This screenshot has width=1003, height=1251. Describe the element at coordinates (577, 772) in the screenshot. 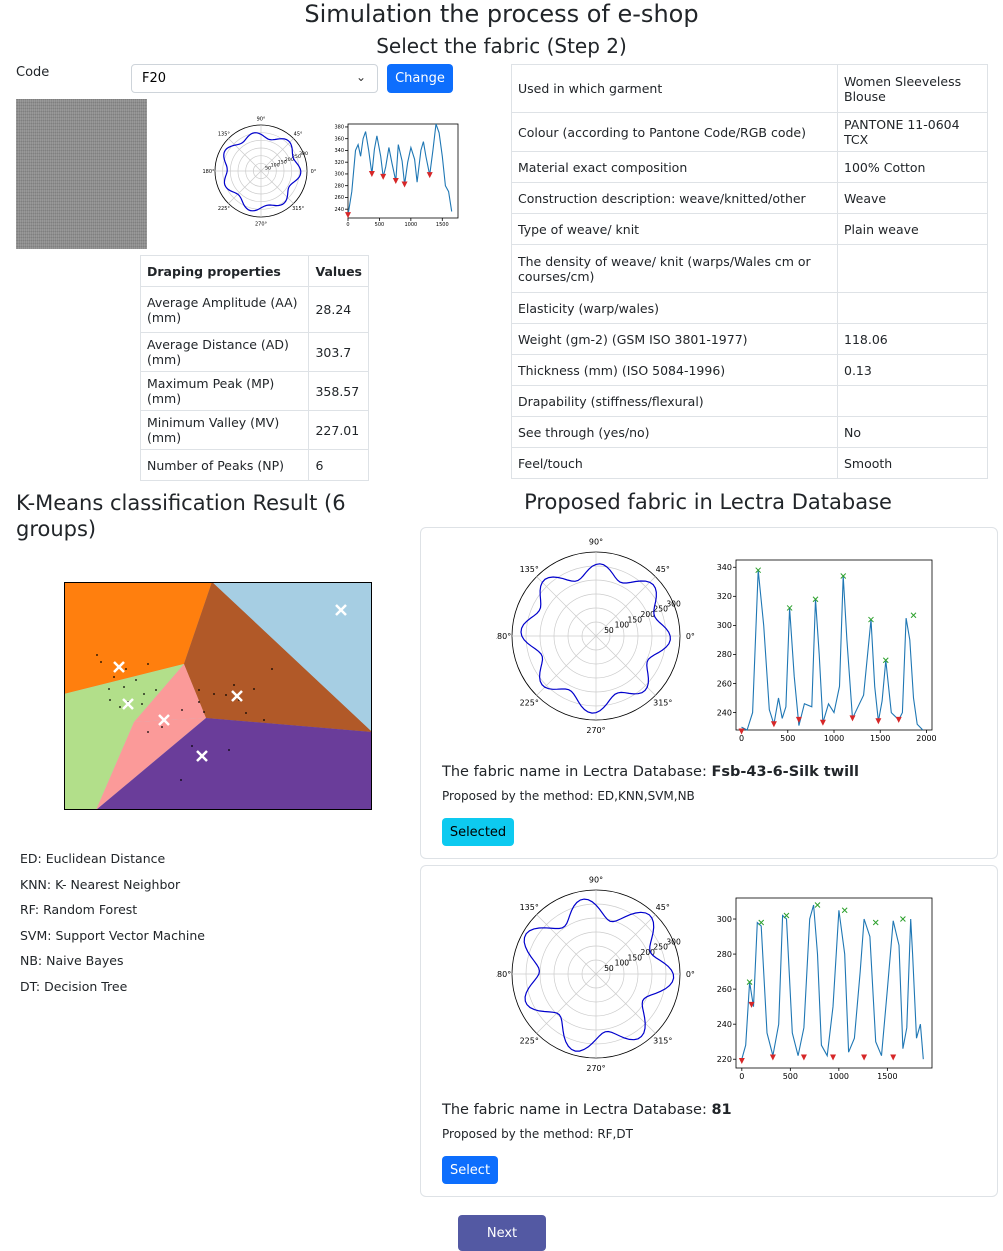

I see `fabric-name-prefix: The fabric name in Lectra Database:` at that location.